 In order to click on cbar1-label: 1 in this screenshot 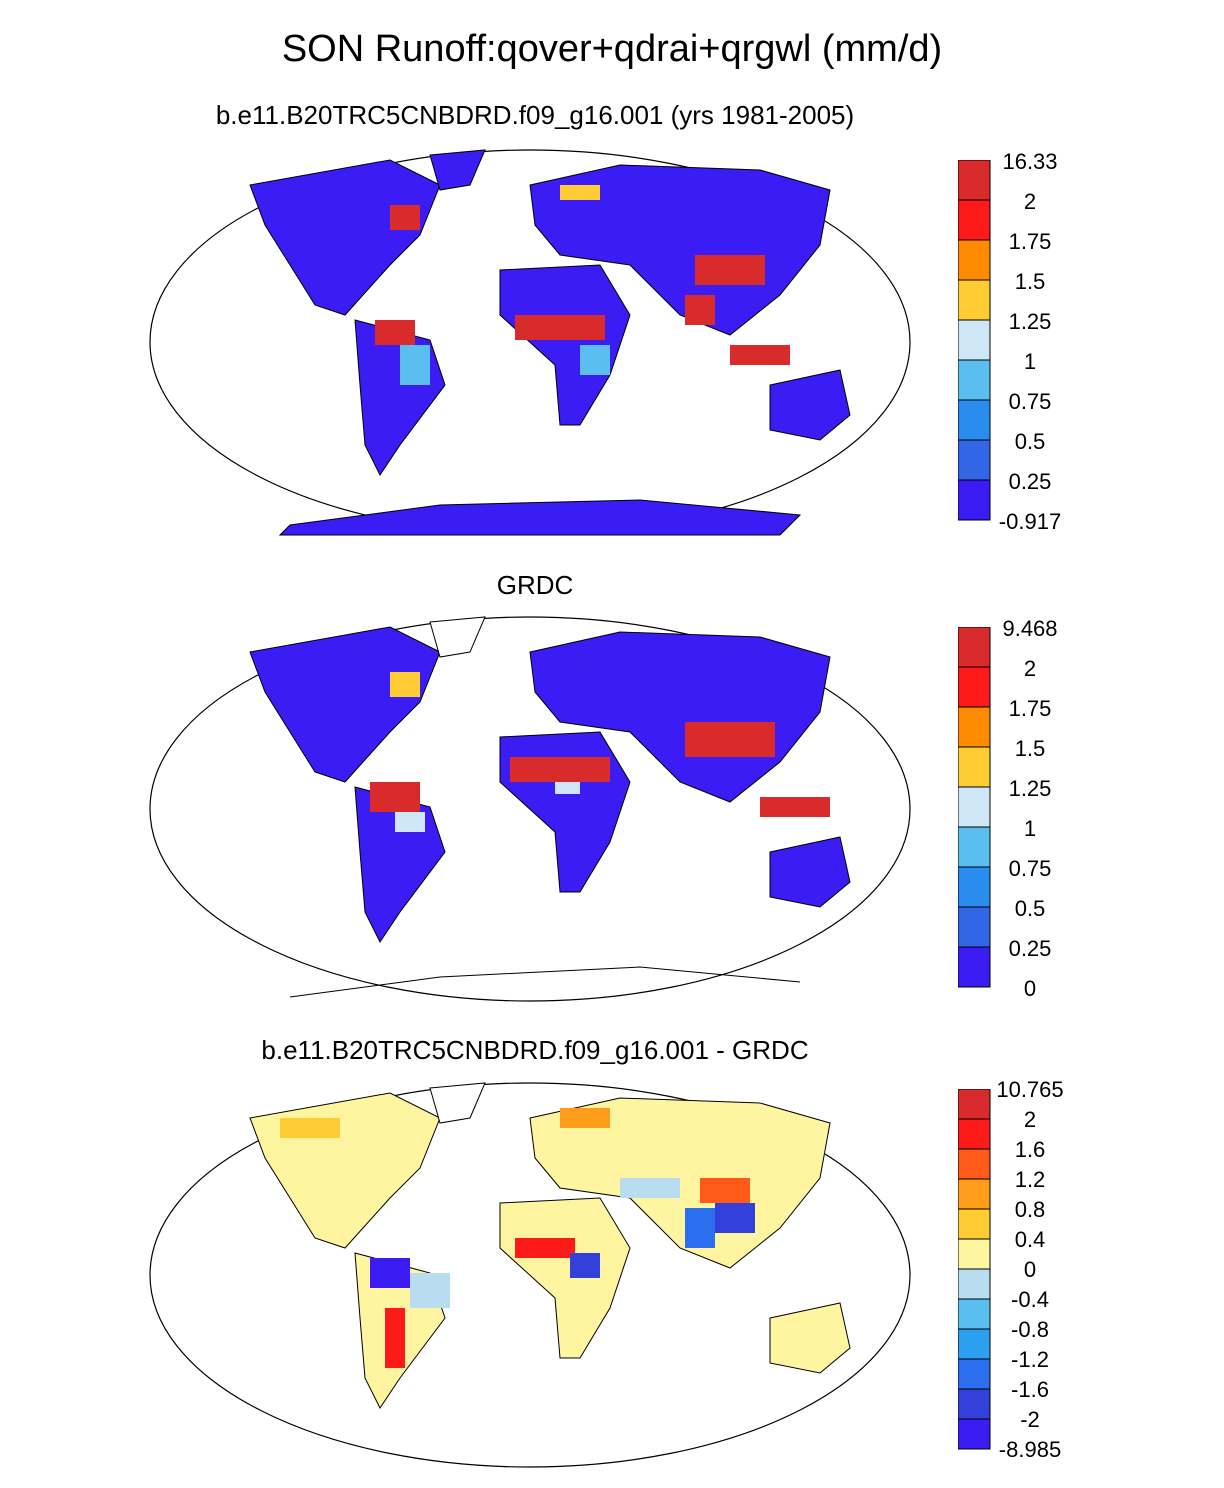, I will do `click(1030, 361)`.